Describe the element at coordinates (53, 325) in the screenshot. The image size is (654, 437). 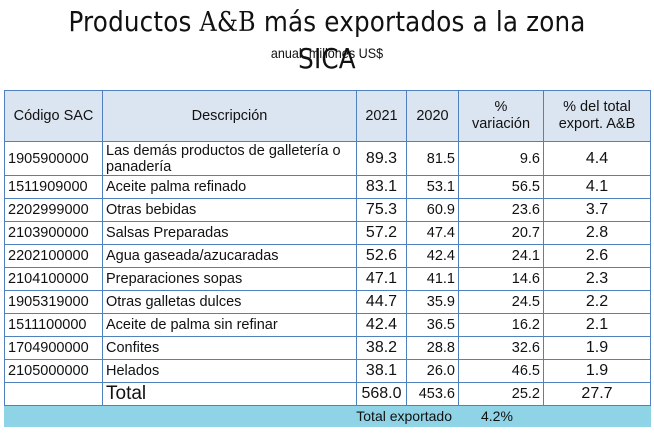
I see `cell-code: 1511100000` at that location.